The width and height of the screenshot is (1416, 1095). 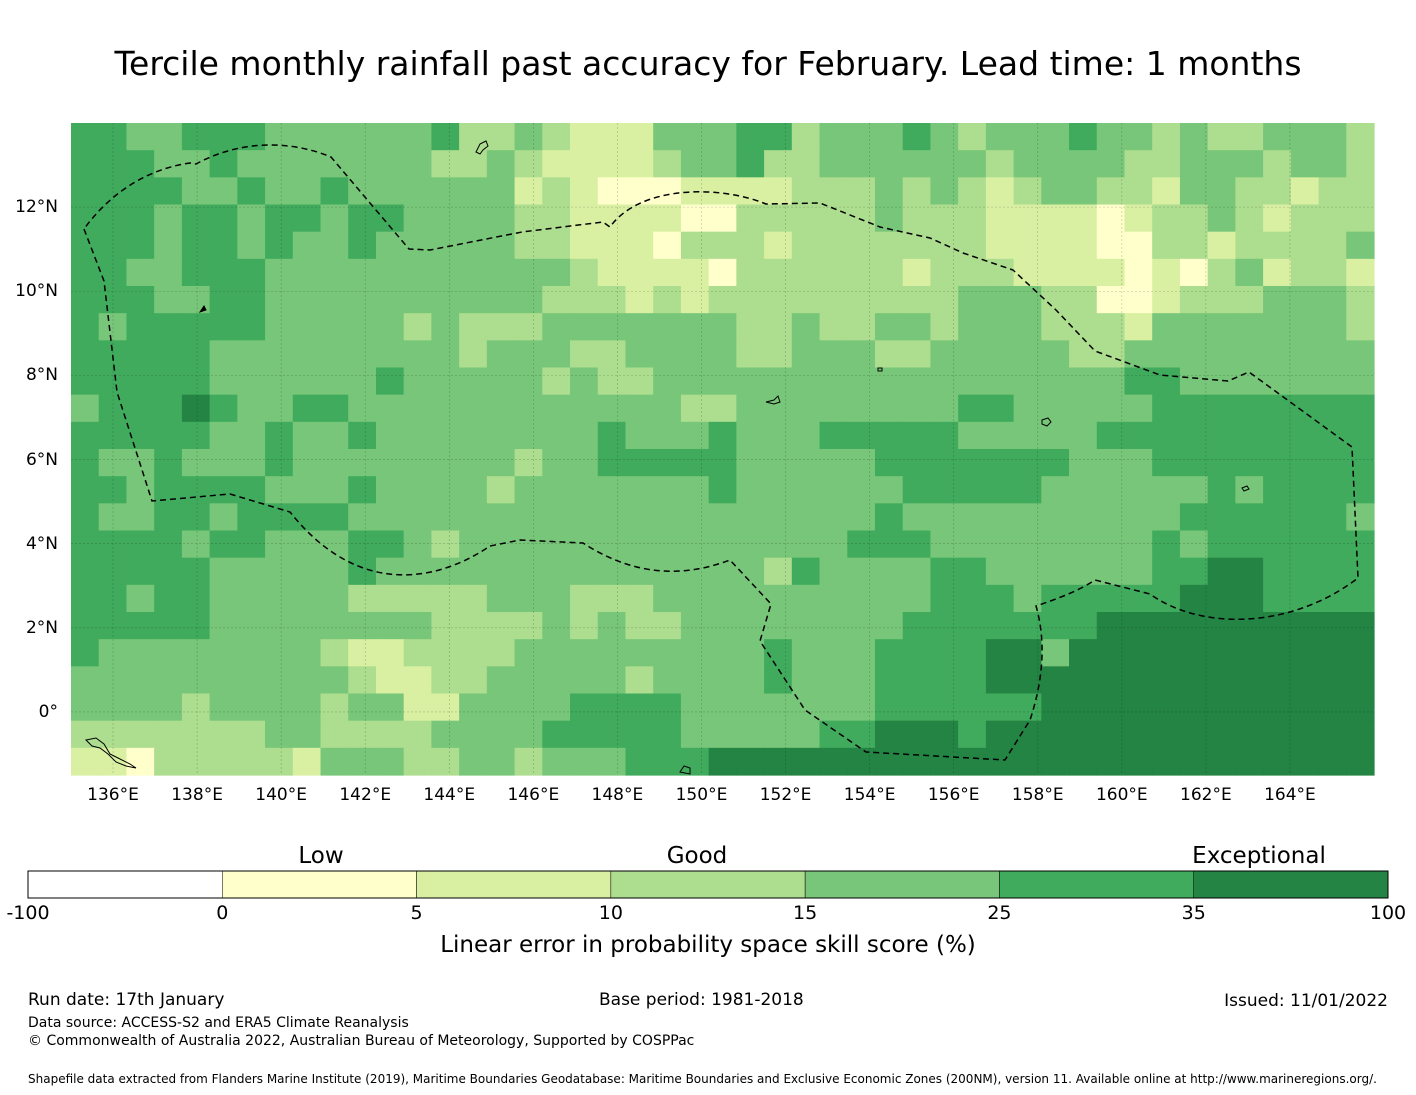 I want to click on colorbar-tick-label: 25, so click(x=999, y=913).